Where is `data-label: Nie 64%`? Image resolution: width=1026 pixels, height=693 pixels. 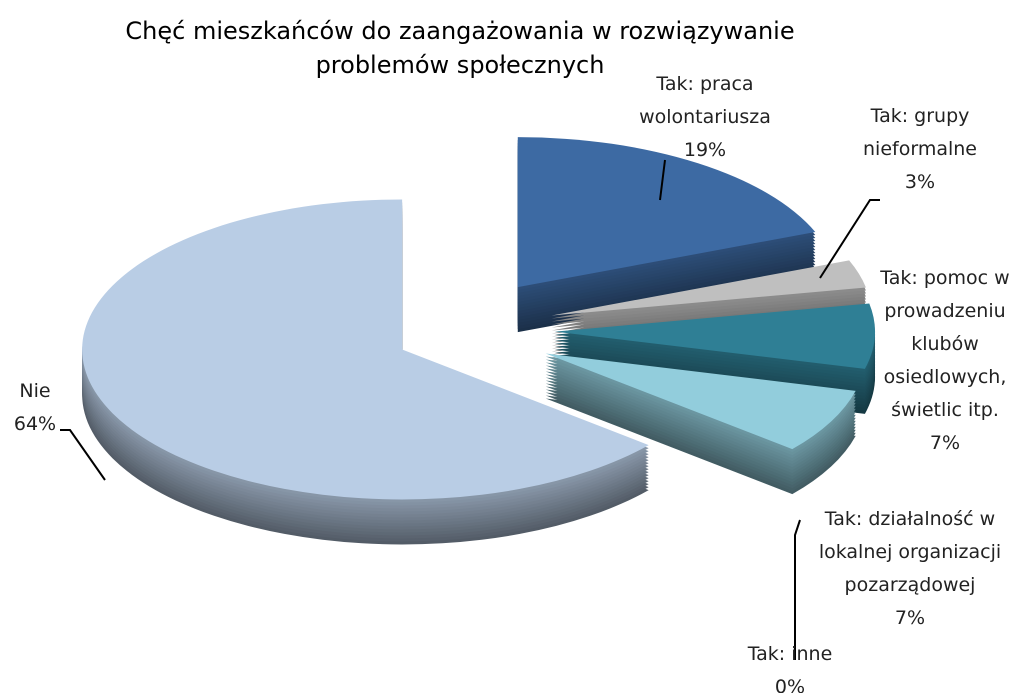 data-label: Nie 64% is located at coordinates (35, 408).